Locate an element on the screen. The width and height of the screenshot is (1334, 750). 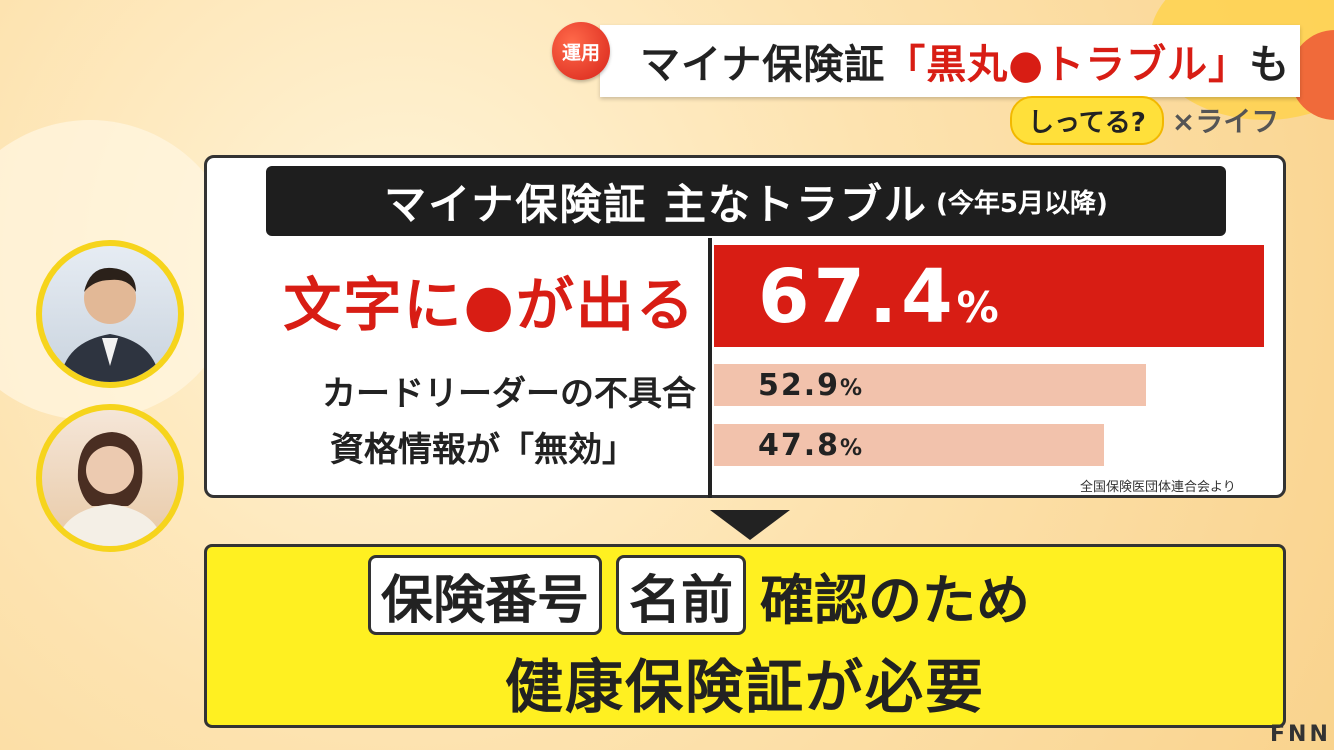
headline-bar: マイナ保険証 「黒丸●トラブル」も is located at coordinates (950, 61).